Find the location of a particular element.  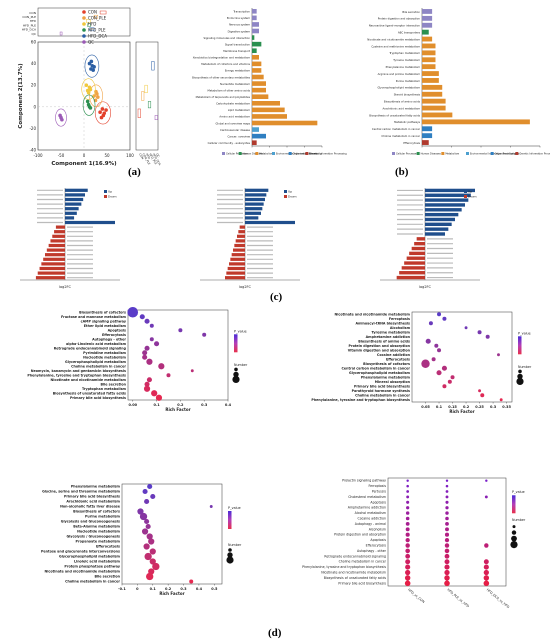

bubble-3-category-label: Beta-Alanine metabolism is located at coordinates (96, 527).